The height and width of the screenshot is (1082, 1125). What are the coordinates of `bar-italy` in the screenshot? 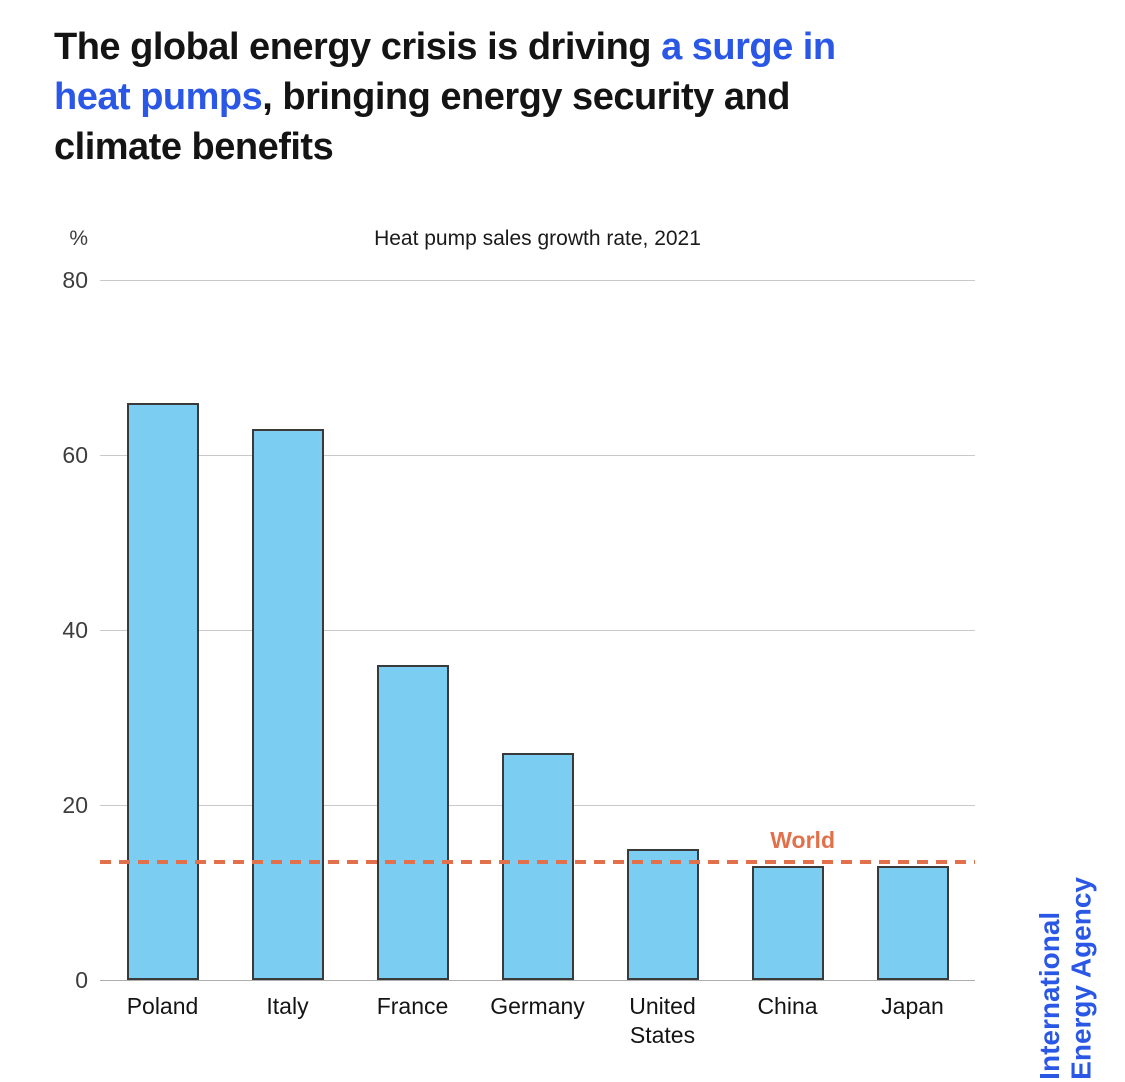 It's located at (287, 704).